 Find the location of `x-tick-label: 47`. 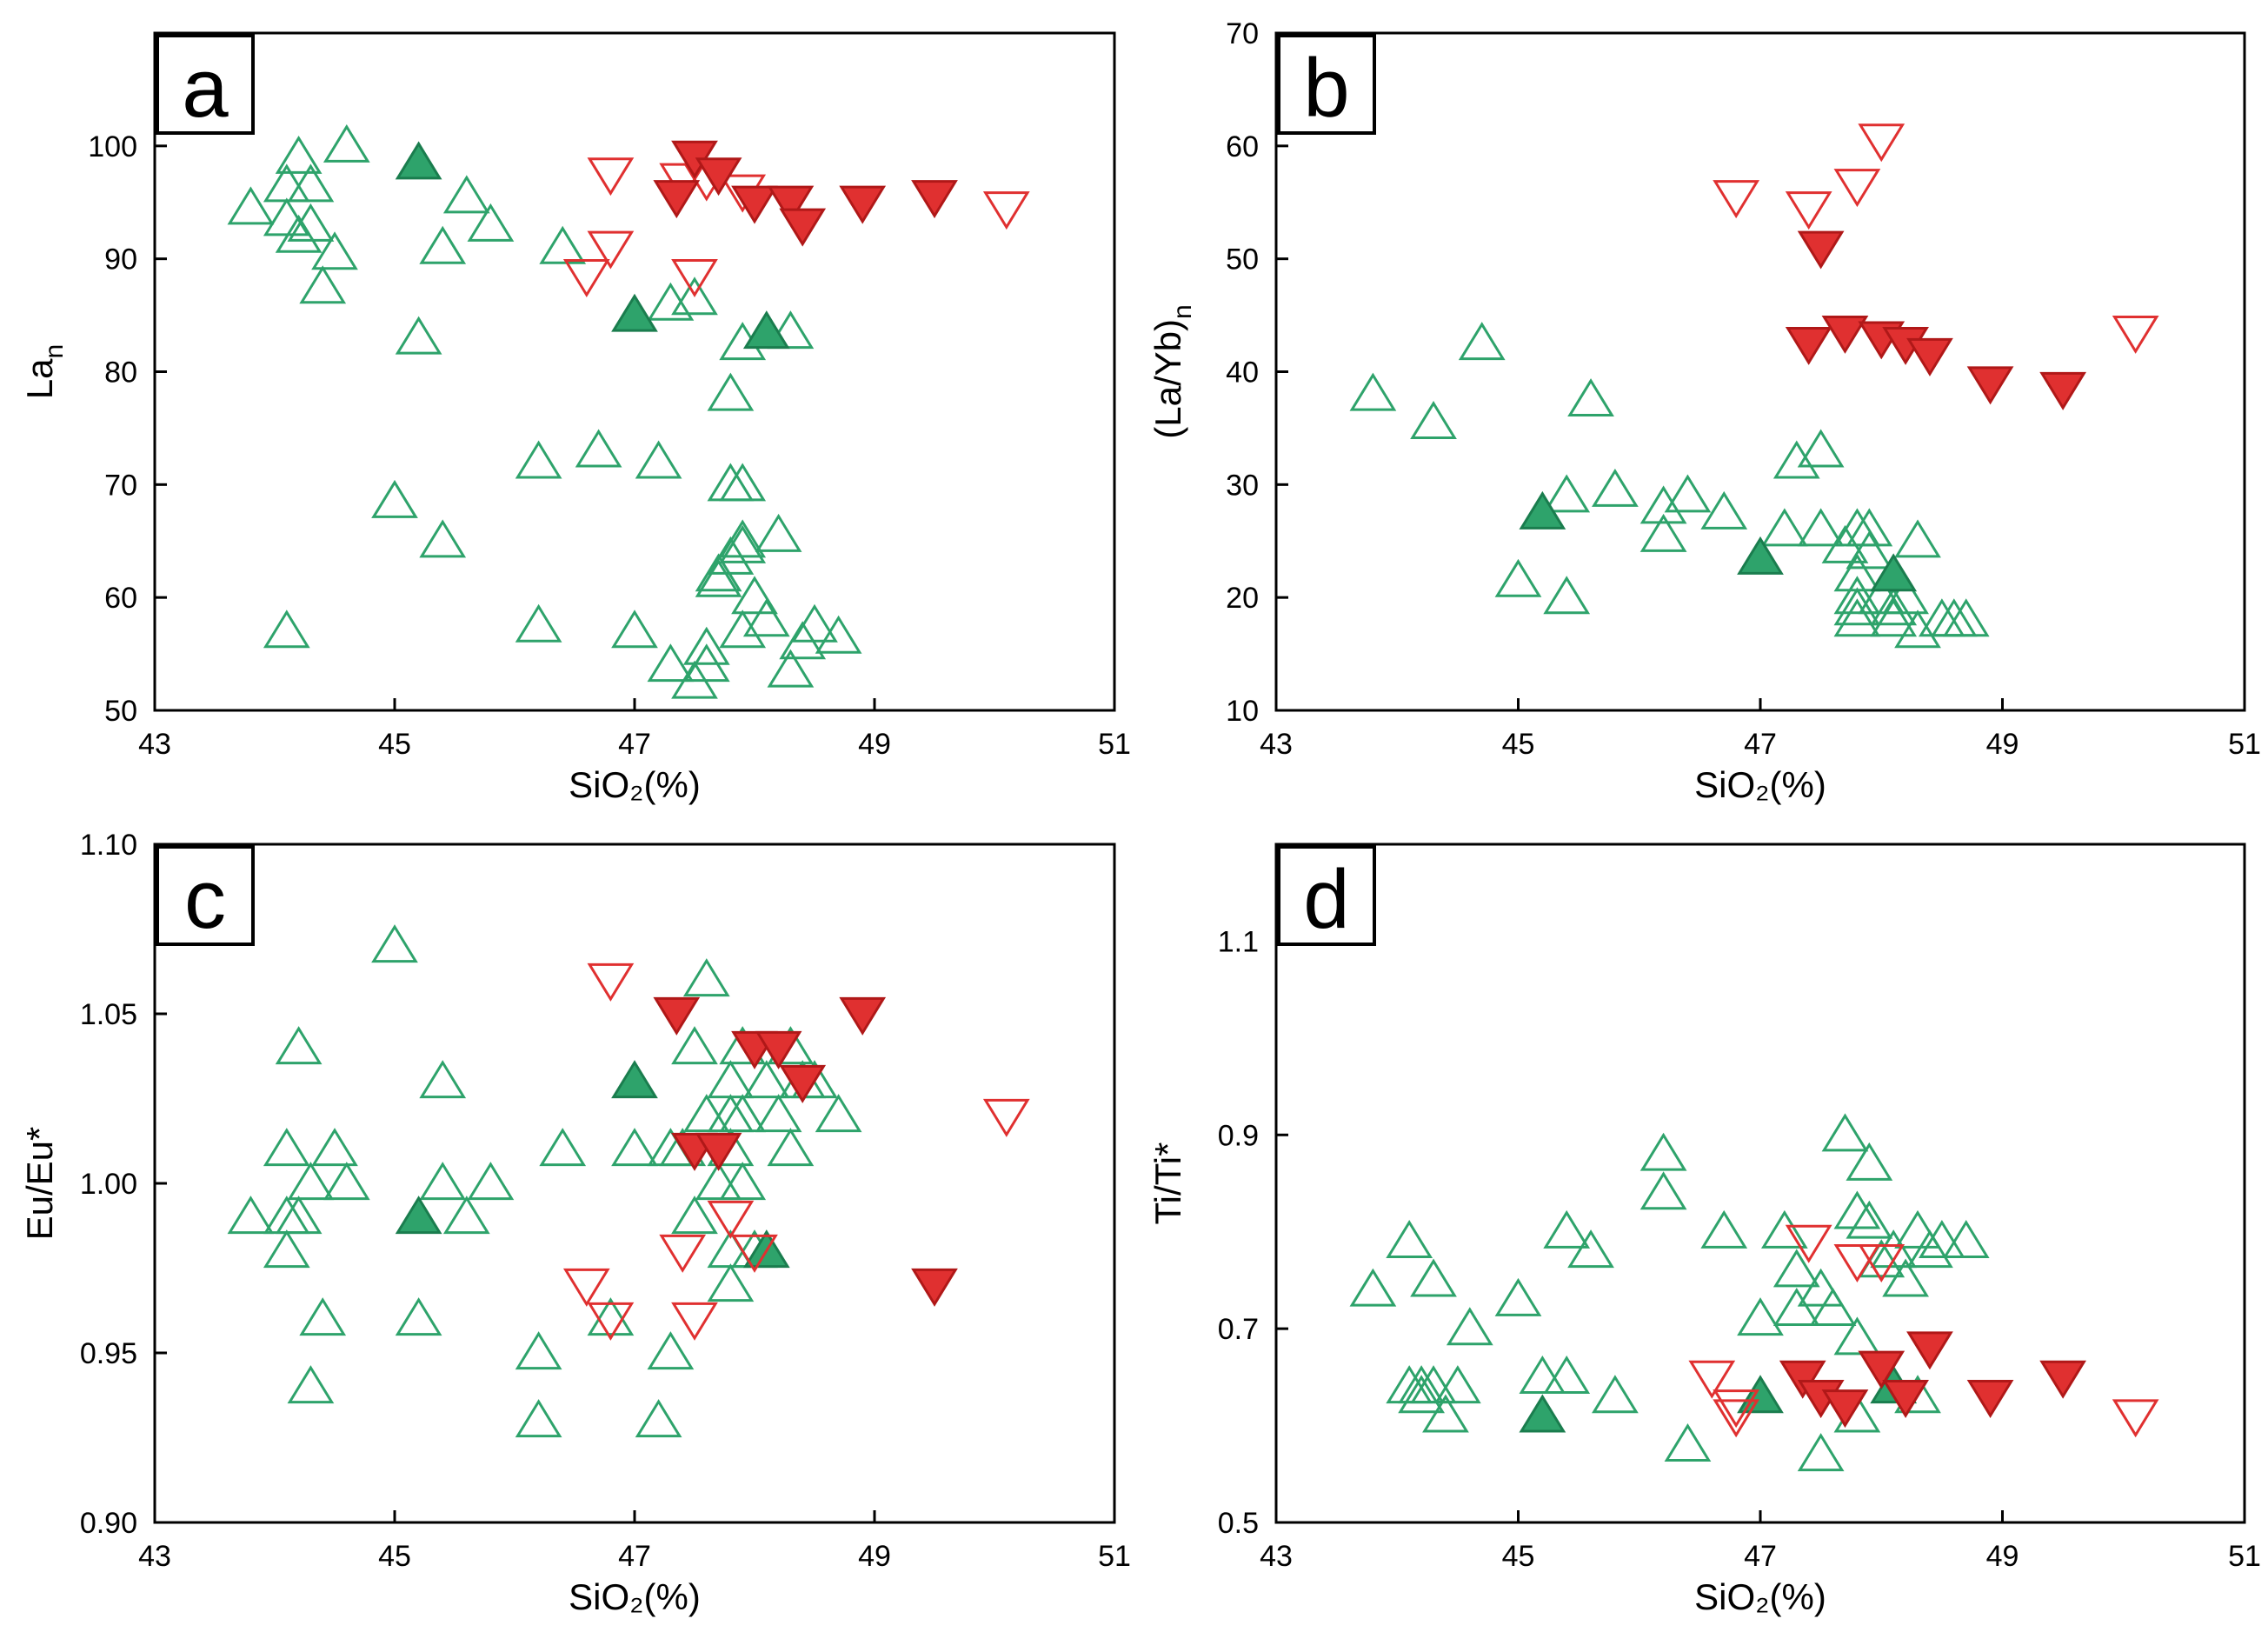

x-tick-label: 47 is located at coordinates (1760, 1556).